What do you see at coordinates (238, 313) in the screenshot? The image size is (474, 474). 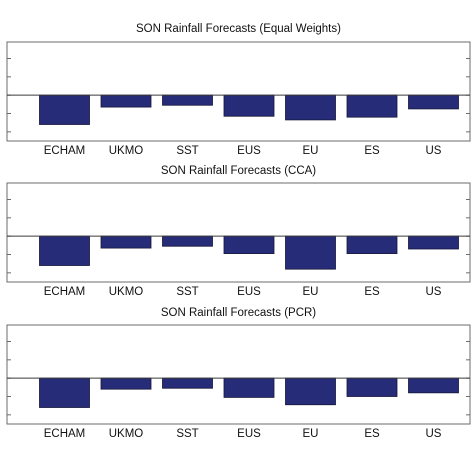 I see `chart-title: SON Rainfall Forecasts (PCR)` at bounding box center [238, 313].